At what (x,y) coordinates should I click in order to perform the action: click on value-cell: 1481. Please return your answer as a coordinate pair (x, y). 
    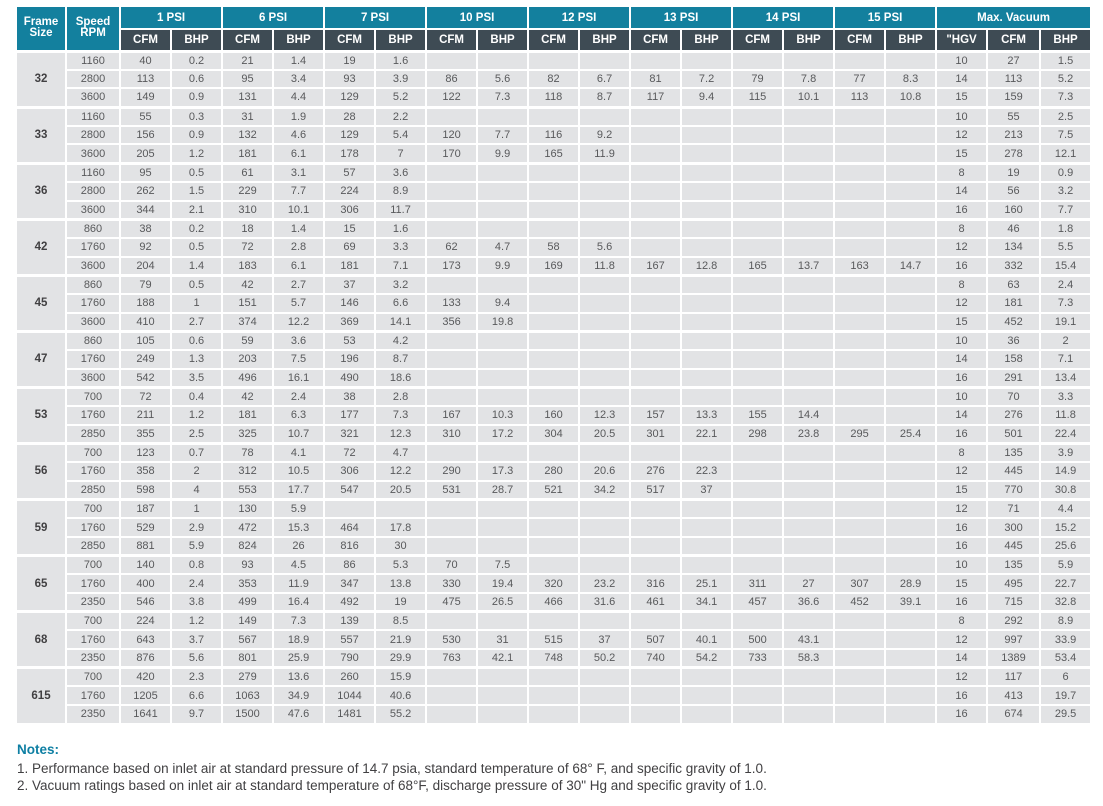
    Looking at the image, I should click on (350, 714).